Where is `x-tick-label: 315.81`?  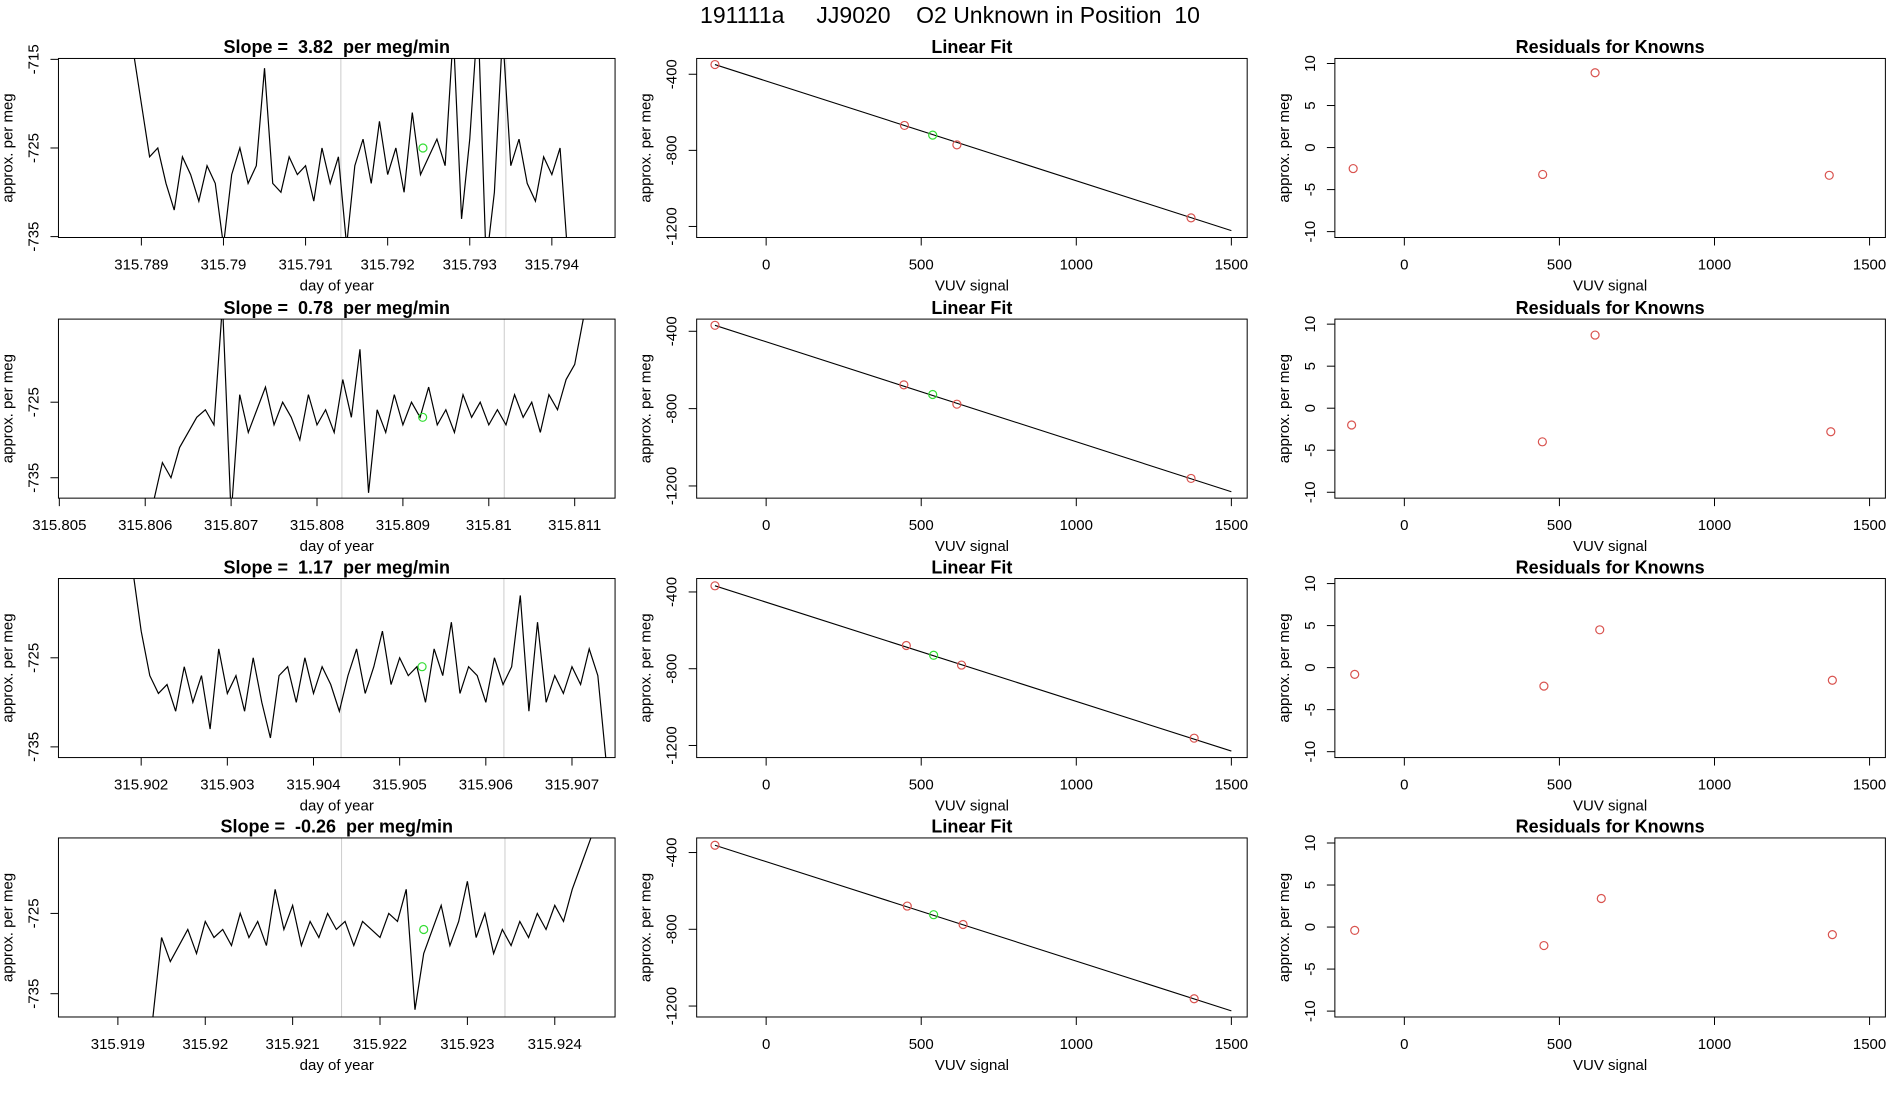
x-tick-label: 315.81 is located at coordinates (489, 525).